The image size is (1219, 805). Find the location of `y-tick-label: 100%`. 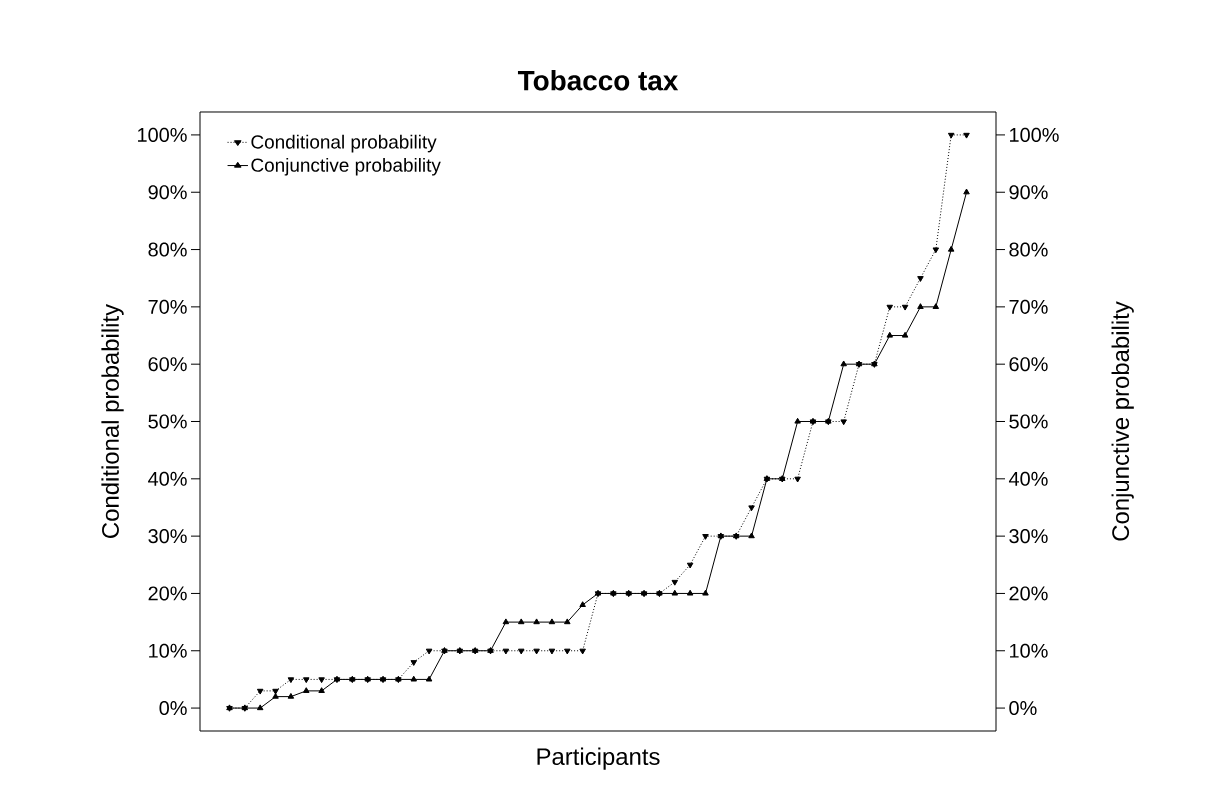

y-tick-label: 100% is located at coordinates (162, 134).